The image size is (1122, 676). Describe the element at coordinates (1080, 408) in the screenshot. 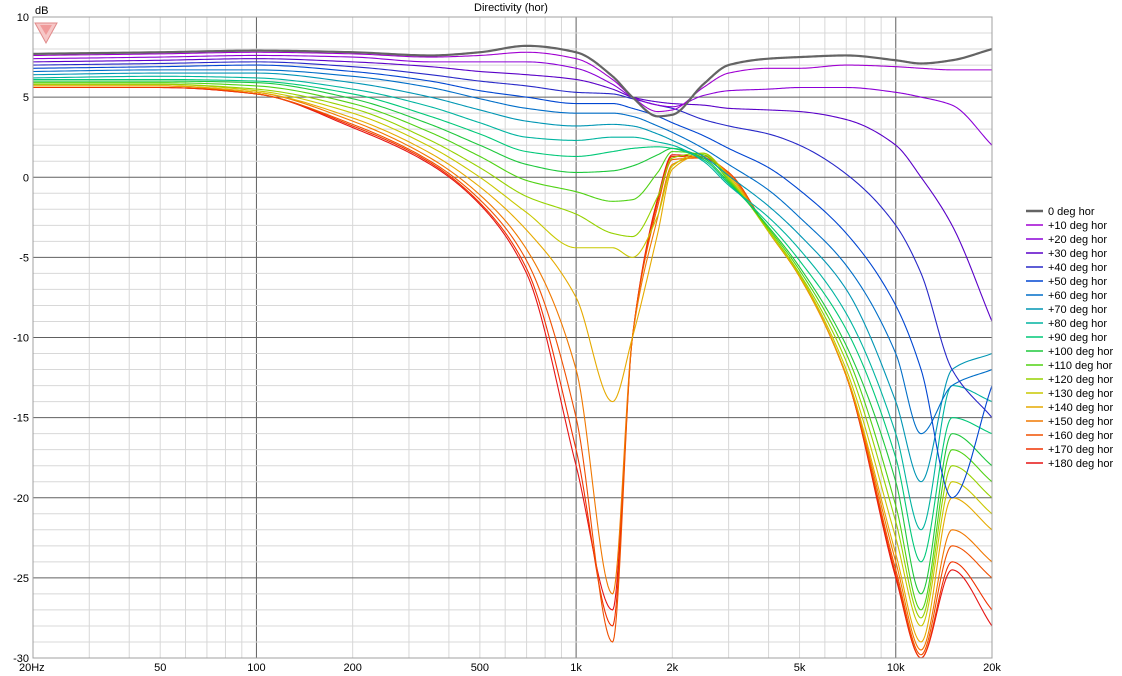

I see `legend-entry: +140 deg hor` at that location.